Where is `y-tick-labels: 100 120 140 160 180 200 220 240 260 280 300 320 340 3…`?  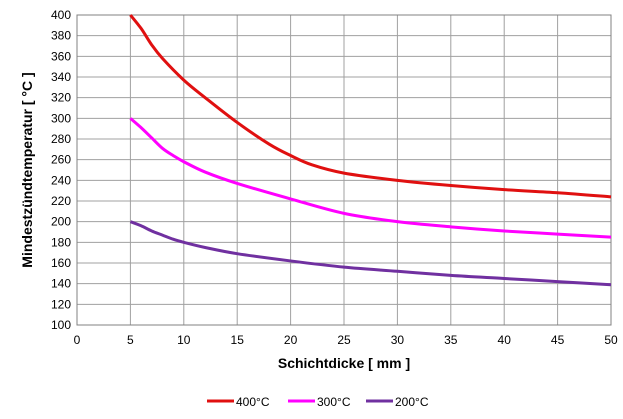
y-tick-labels: 100 120 140 160 180 200 220 240 260 280 300 320 340 3… is located at coordinates (61, 170).